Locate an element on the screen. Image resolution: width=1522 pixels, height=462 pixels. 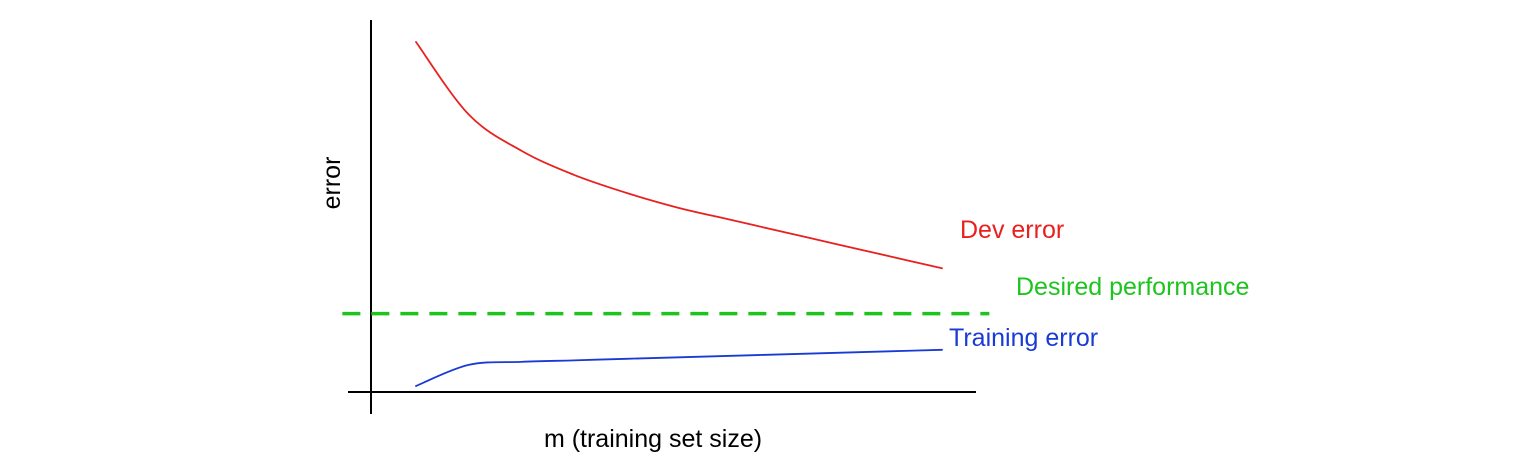
training-error-label: Training error is located at coordinates (1023, 338).